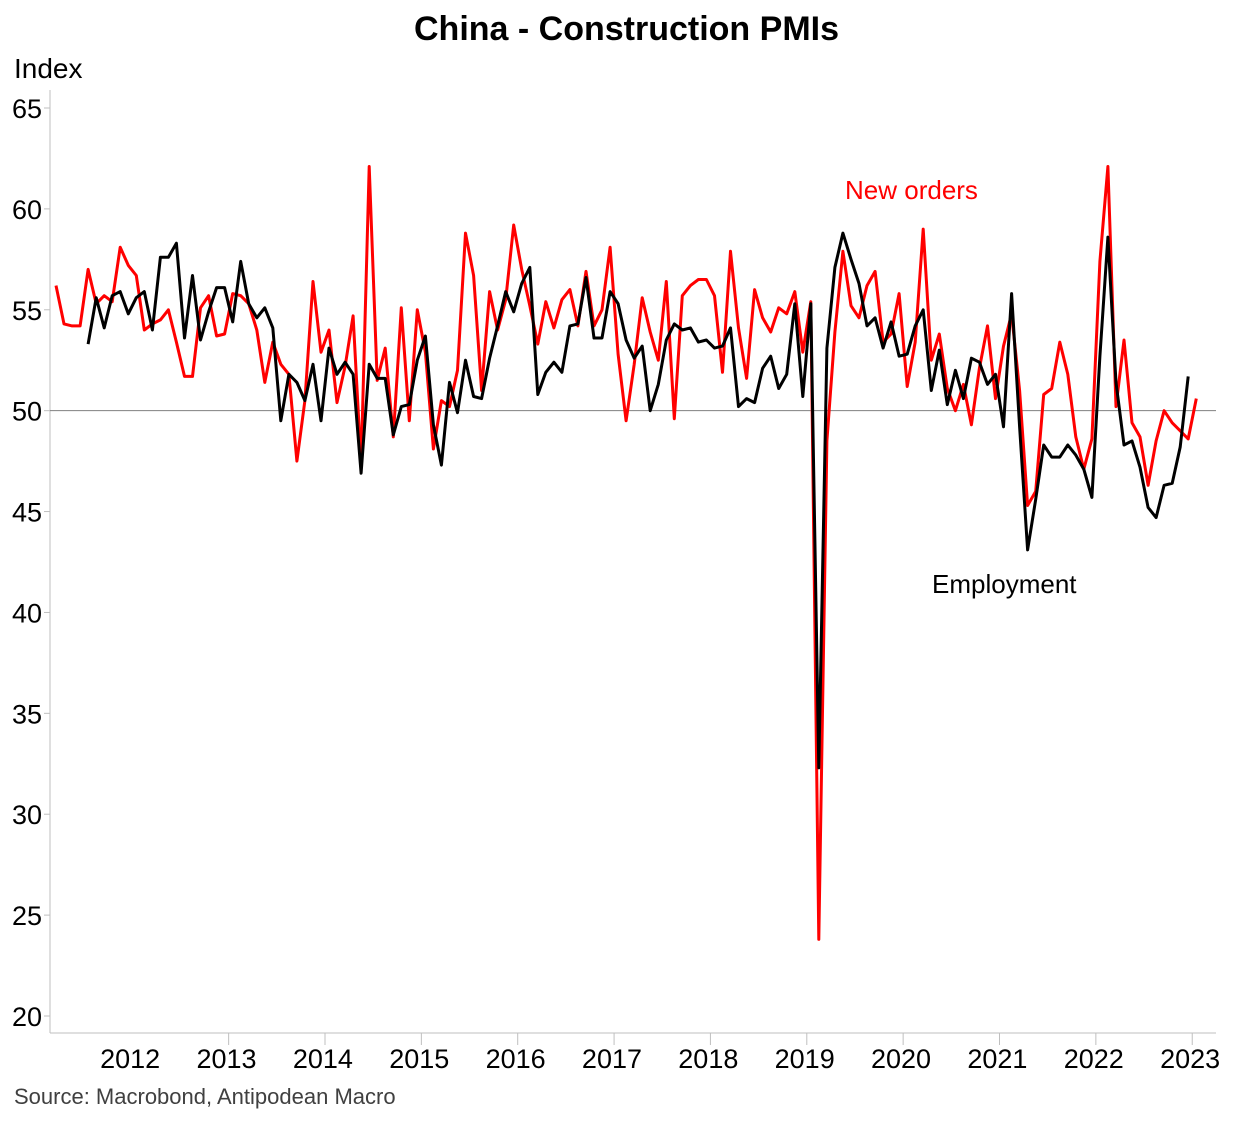  Describe the element at coordinates (27, 311) in the screenshot. I see `y-tick-label: 55` at that location.